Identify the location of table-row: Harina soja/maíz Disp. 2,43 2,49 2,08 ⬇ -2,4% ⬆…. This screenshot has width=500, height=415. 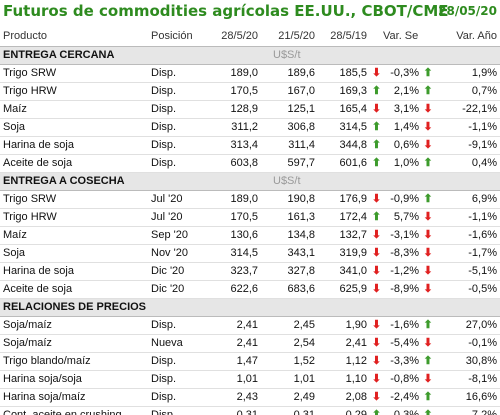
(250, 397).